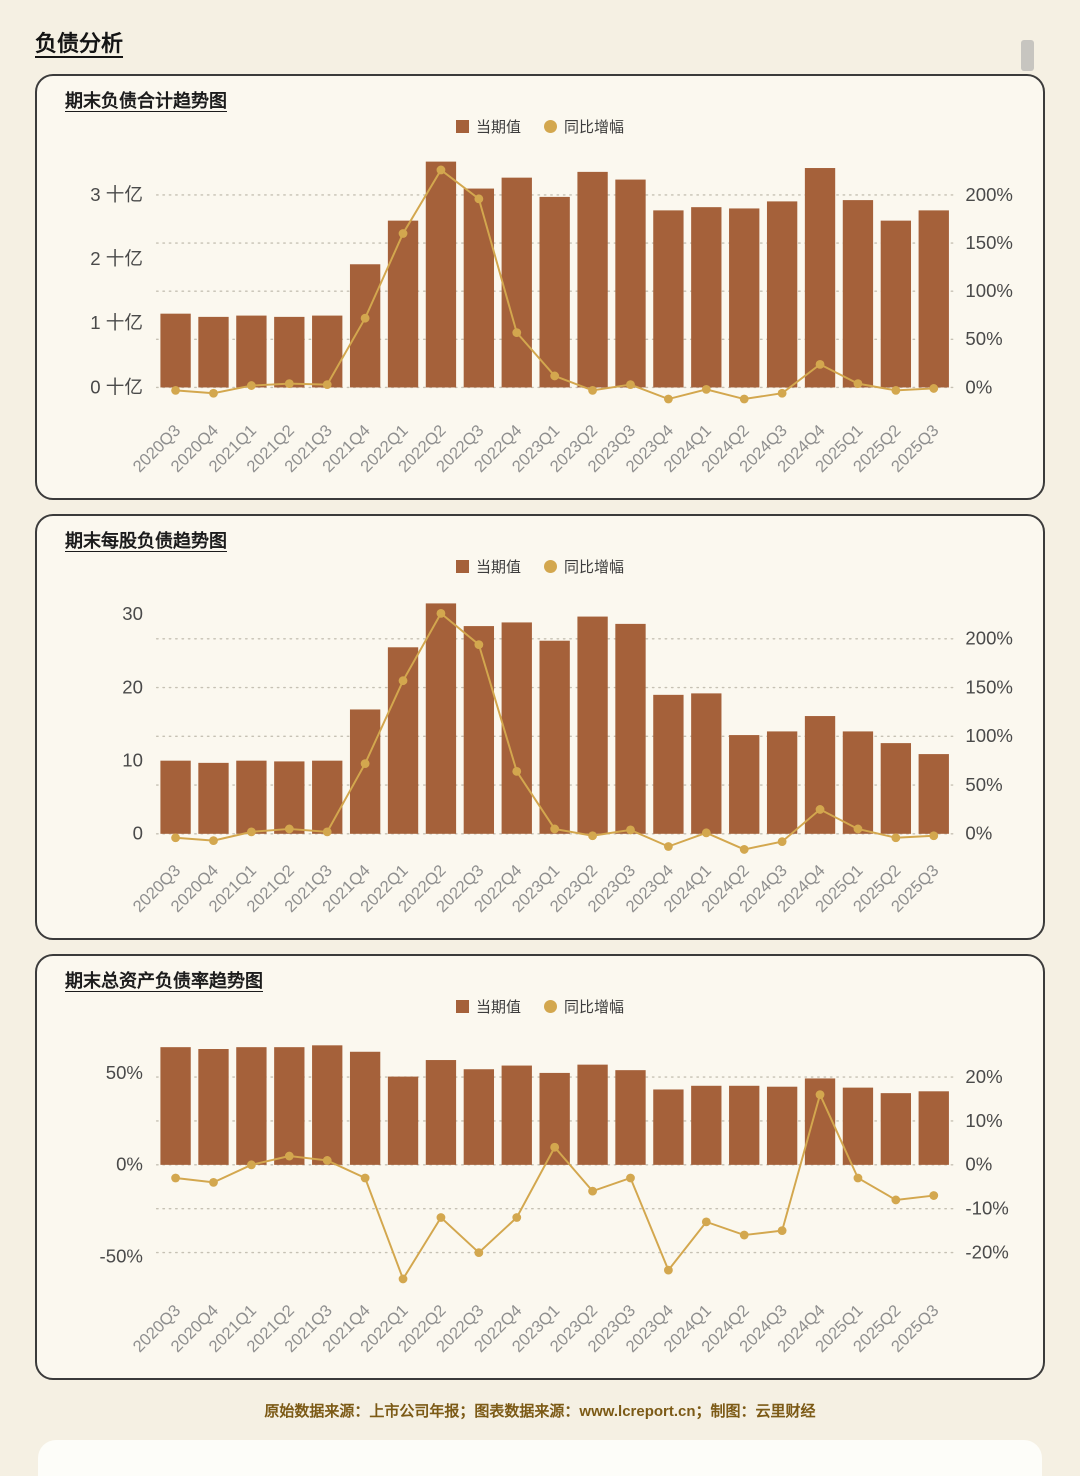  I want to click on page-title: 负债分析, so click(79, 43).